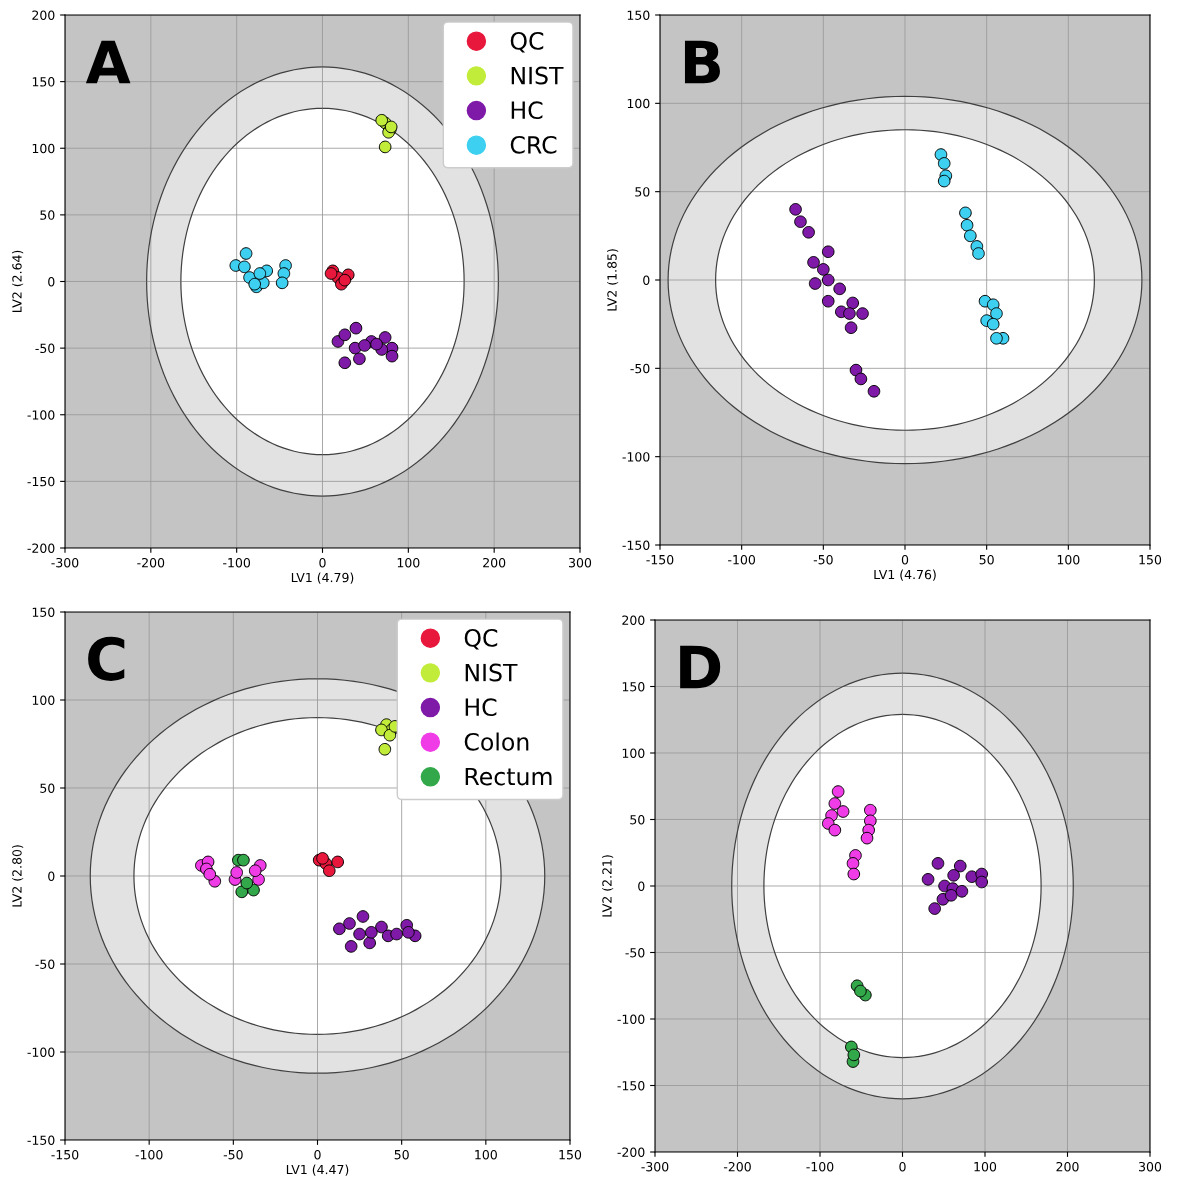 This screenshot has height=1188, width=1179. I want to click on chart-title: B, so click(702, 62).